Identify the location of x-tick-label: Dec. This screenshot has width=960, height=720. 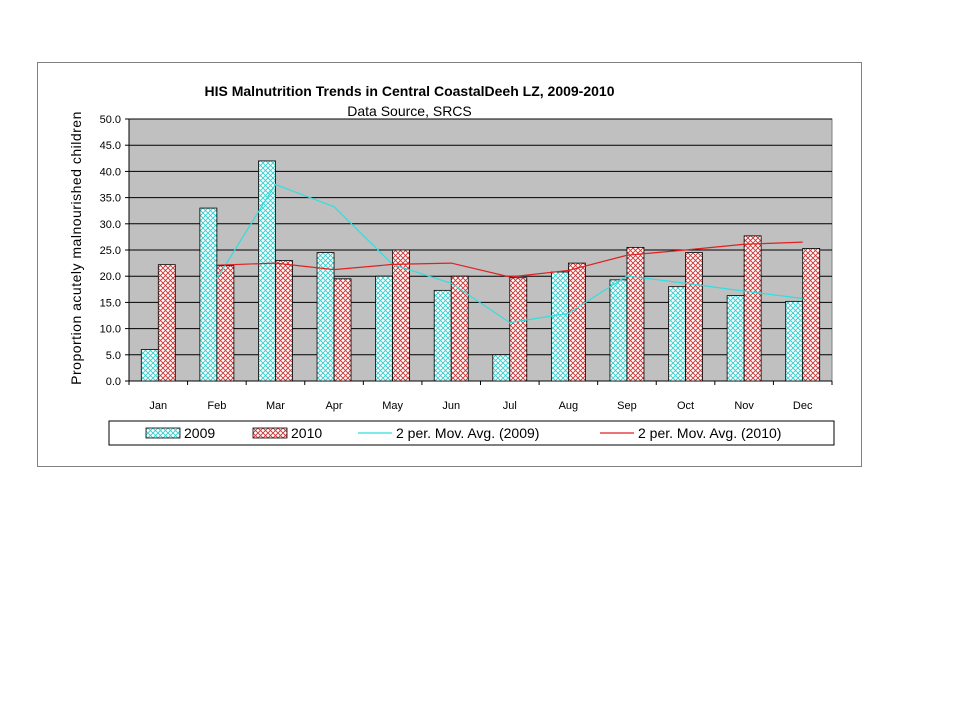
(803, 406).